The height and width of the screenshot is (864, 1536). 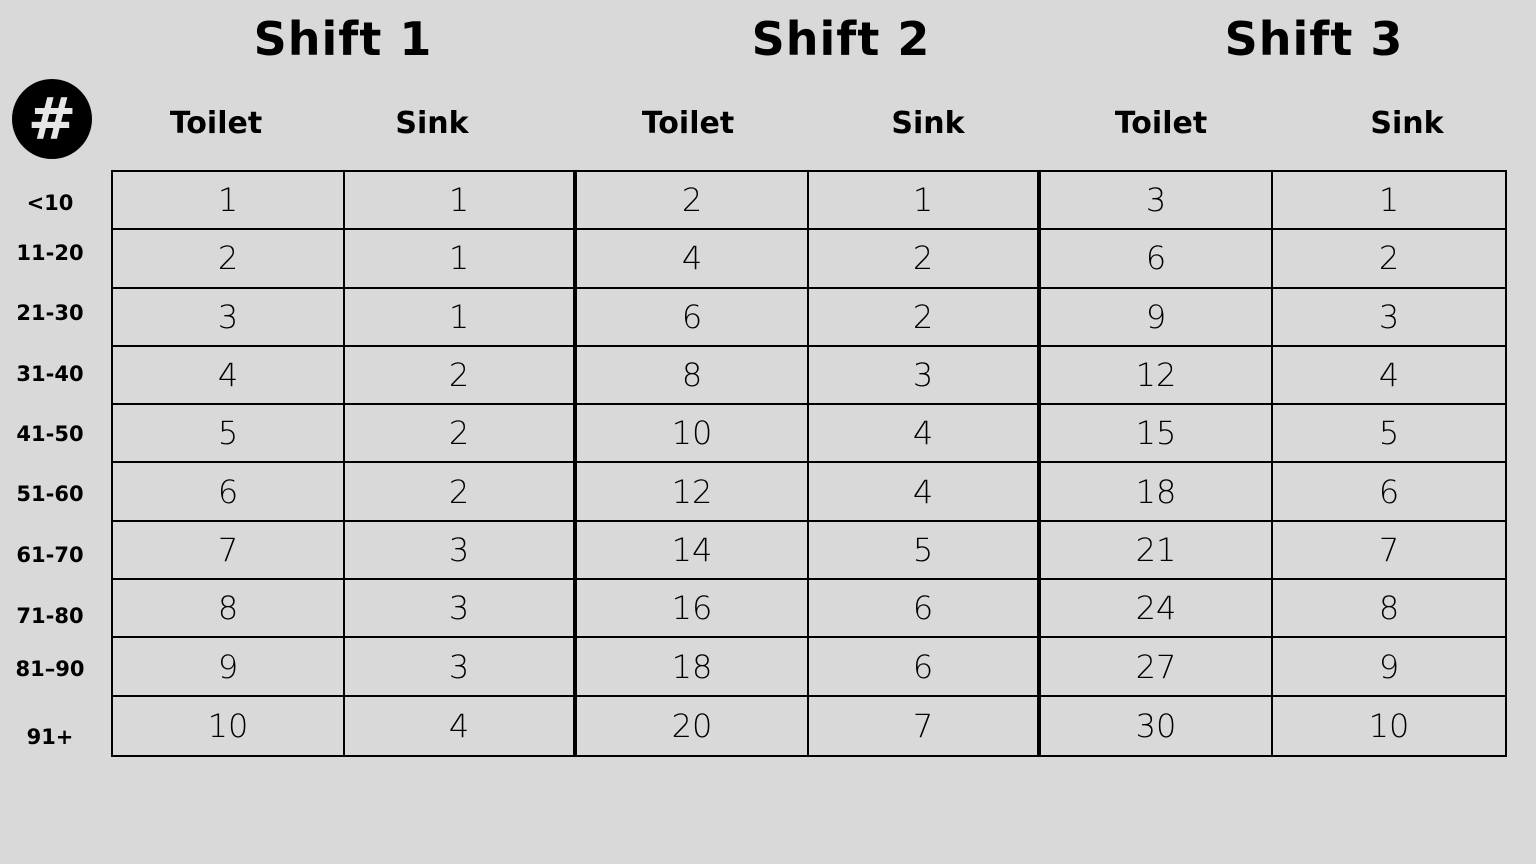 I want to click on row-label: 31-40, so click(x=50, y=374).